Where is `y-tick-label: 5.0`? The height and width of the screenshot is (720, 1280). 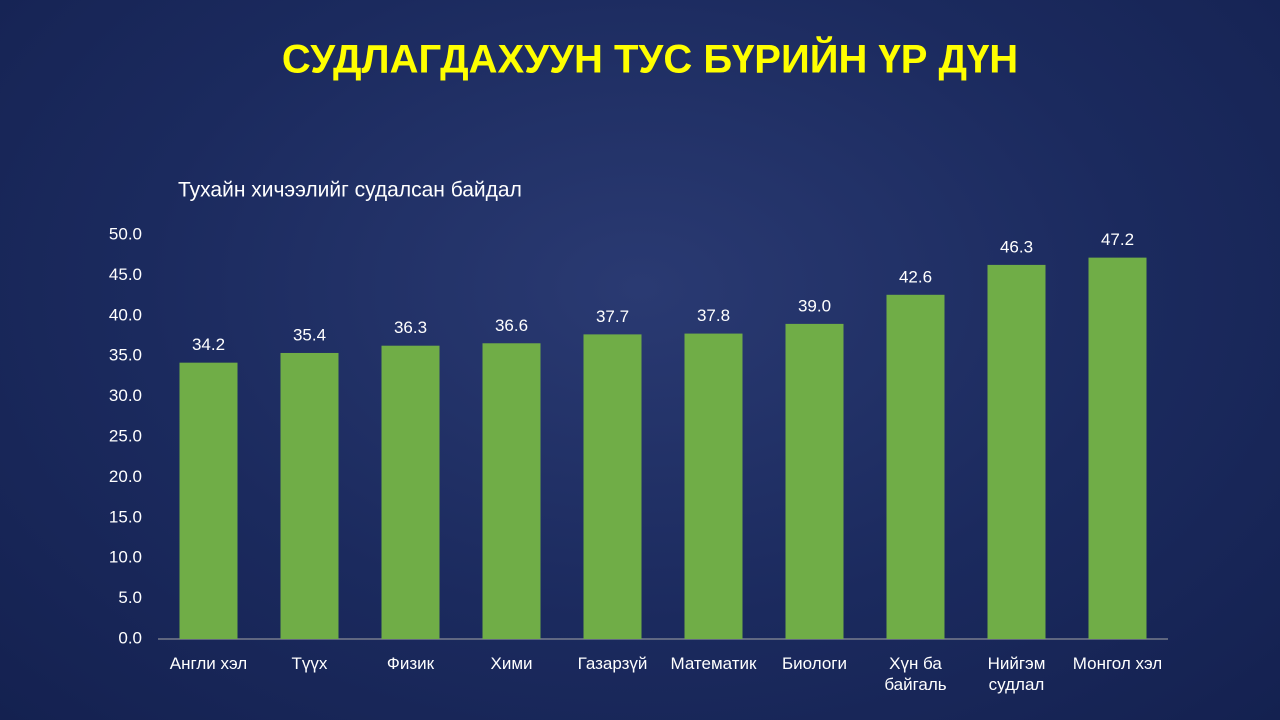
y-tick-label: 5.0 is located at coordinates (130, 597).